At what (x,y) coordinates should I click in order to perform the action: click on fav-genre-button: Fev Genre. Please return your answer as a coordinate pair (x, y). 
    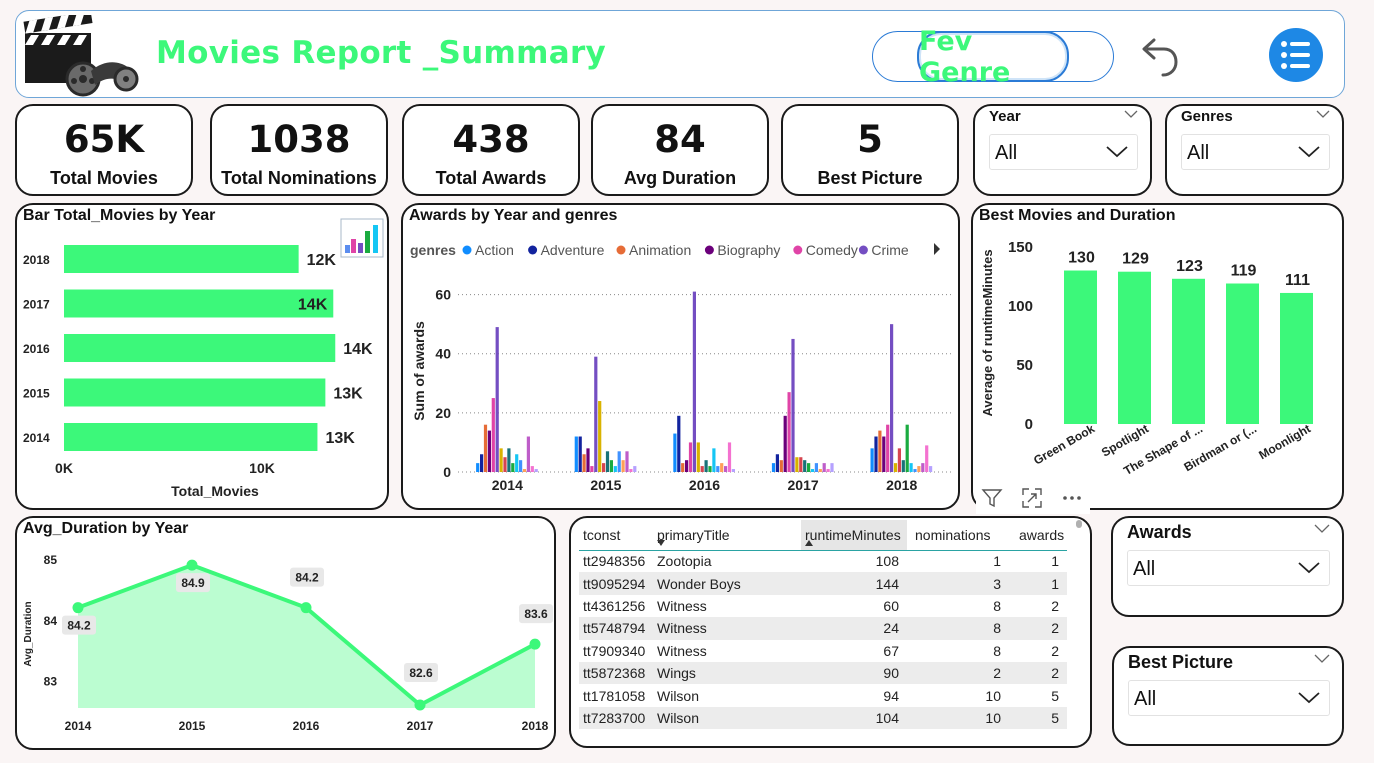
    Looking at the image, I should click on (993, 57).